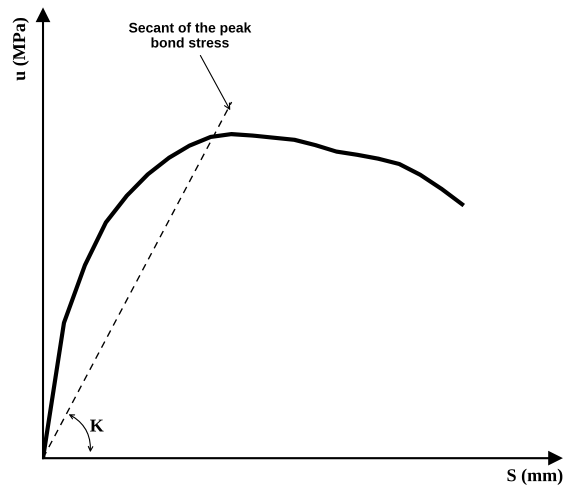 The height and width of the screenshot is (490, 569). What do you see at coordinates (190, 35) in the screenshot?
I see `text: Secant of the peak bond stress` at bounding box center [190, 35].